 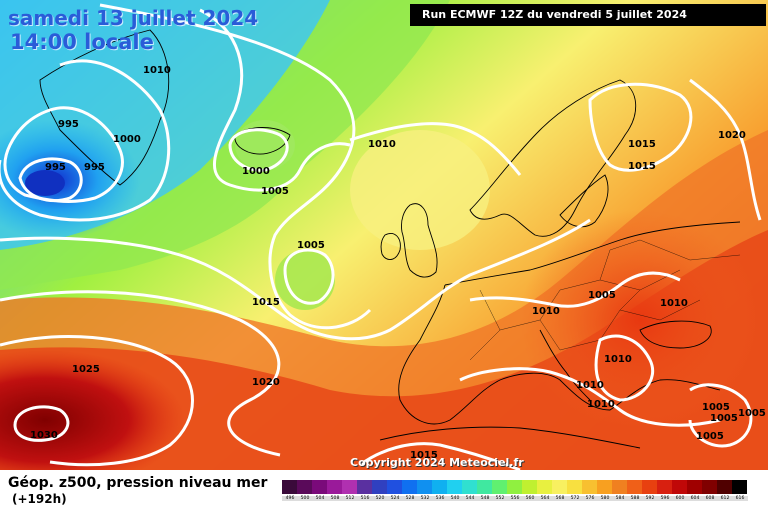 I want to click on scale-label: 544, so click(x=470, y=498).